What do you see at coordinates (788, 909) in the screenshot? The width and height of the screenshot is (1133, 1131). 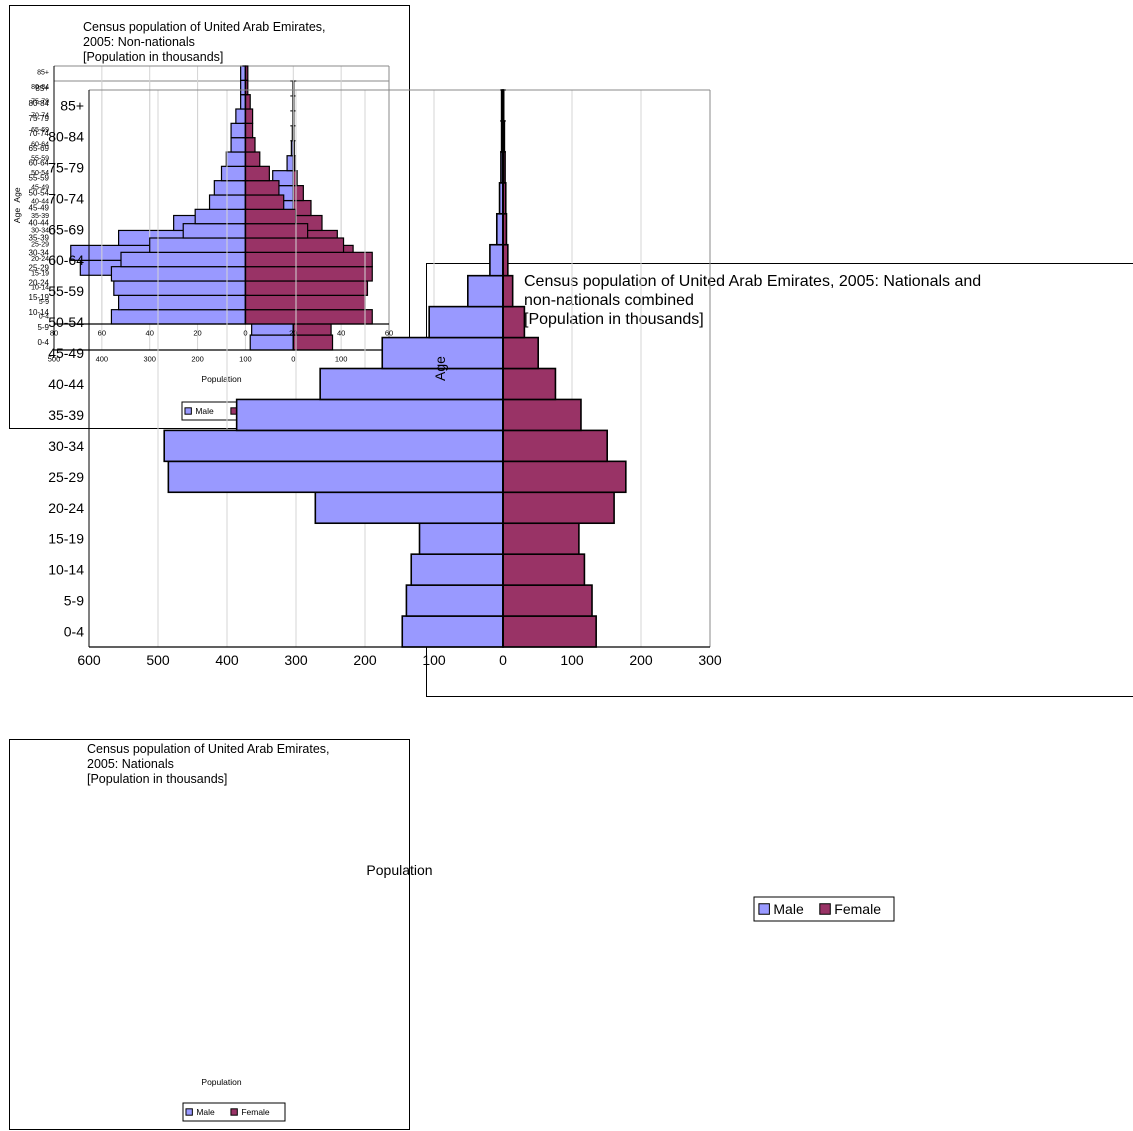 I see `legend-label-male: Male` at bounding box center [788, 909].